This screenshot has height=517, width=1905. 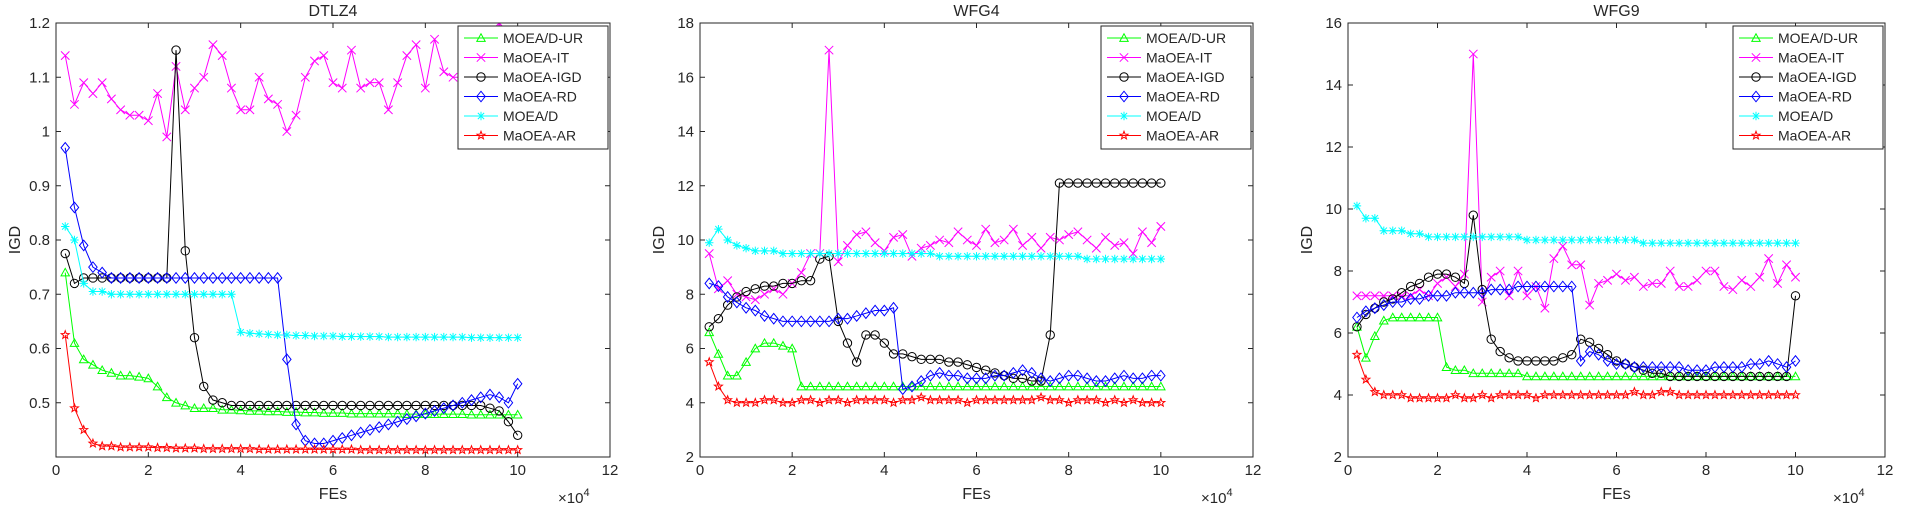 What do you see at coordinates (1795, 470) in the screenshot?
I see `x-tick-label: 10` at bounding box center [1795, 470].